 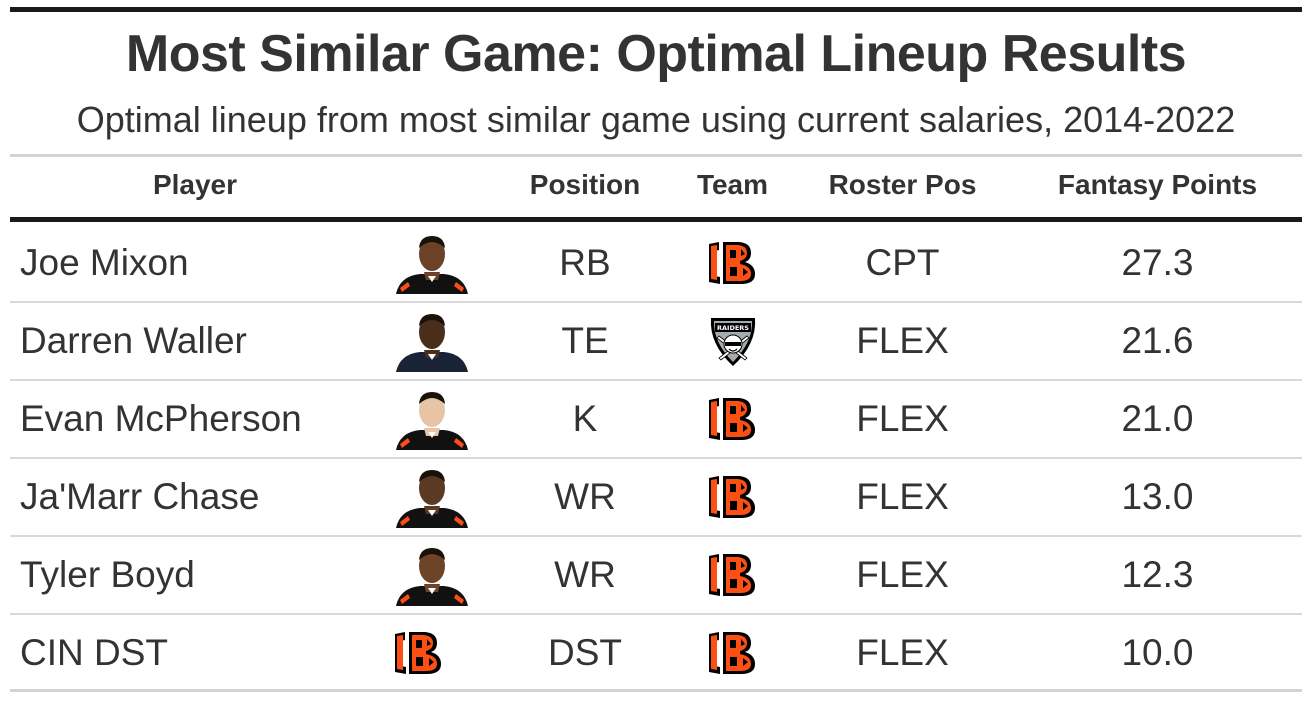 I want to click on position-value: RB, so click(x=585, y=262).